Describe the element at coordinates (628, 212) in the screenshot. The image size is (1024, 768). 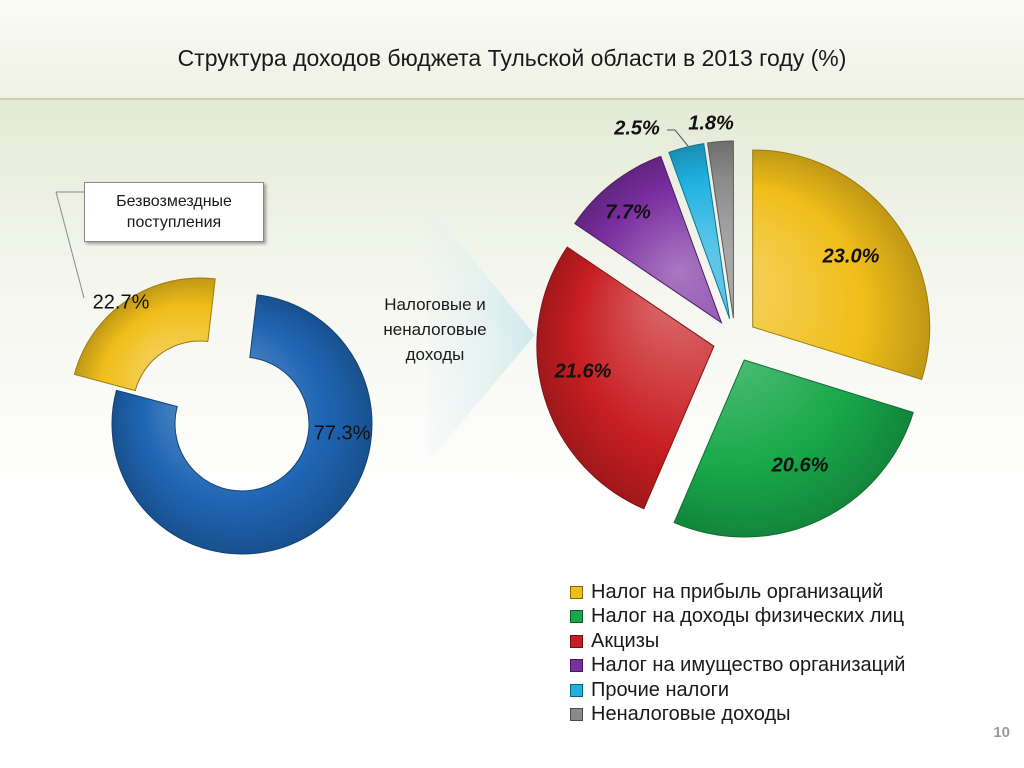
I see `pie-data-label-4: 7.7%` at that location.